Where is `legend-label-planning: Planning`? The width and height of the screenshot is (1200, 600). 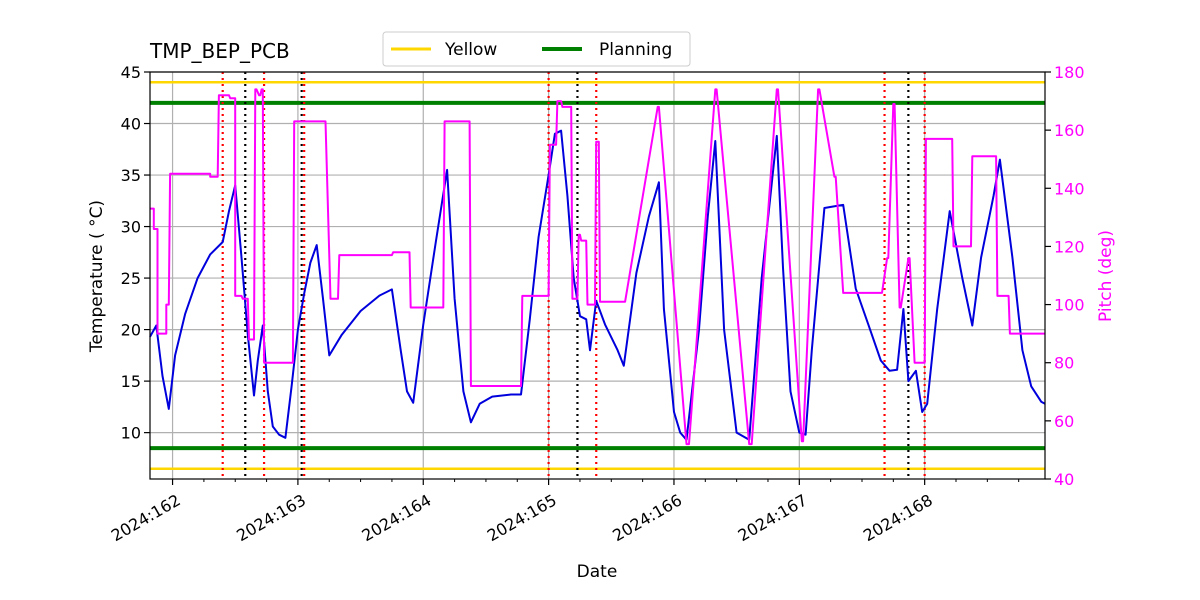
legend-label-planning: Planning is located at coordinates (635, 50).